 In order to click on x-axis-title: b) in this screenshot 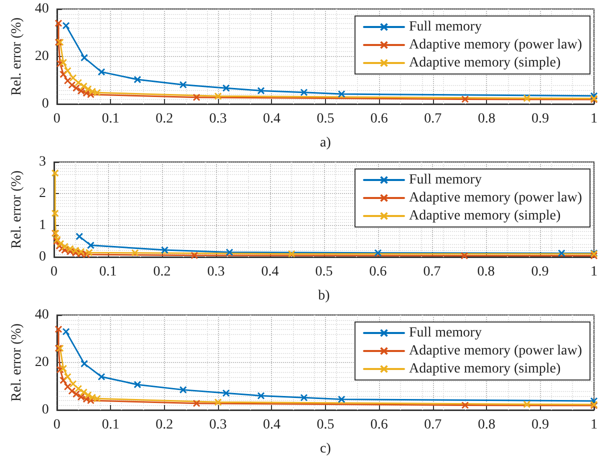, I will do `click(324, 296)`.